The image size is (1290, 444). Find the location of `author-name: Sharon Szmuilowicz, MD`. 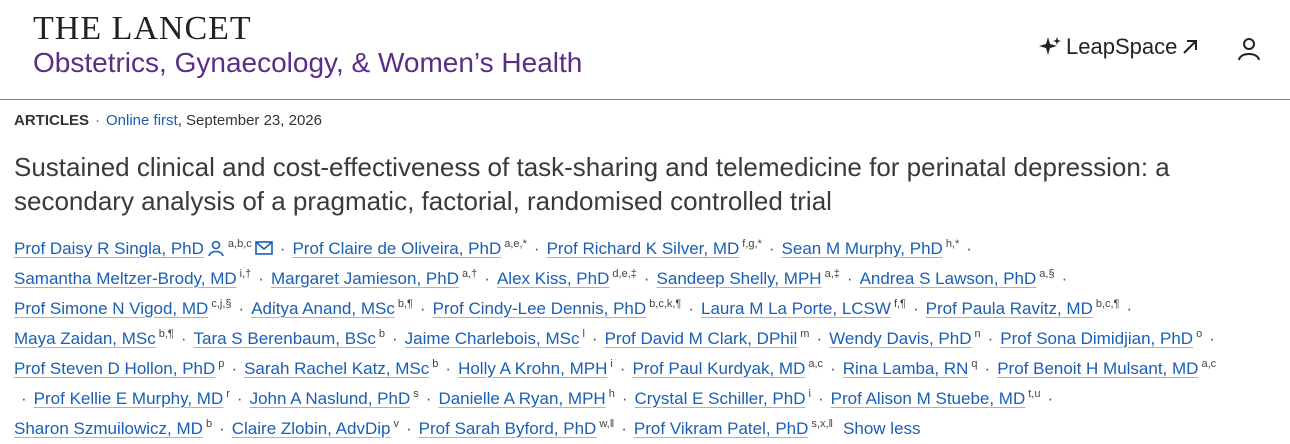

author-name: Sharon Szmuilowicz, MD is located at coordinates (108, 428).